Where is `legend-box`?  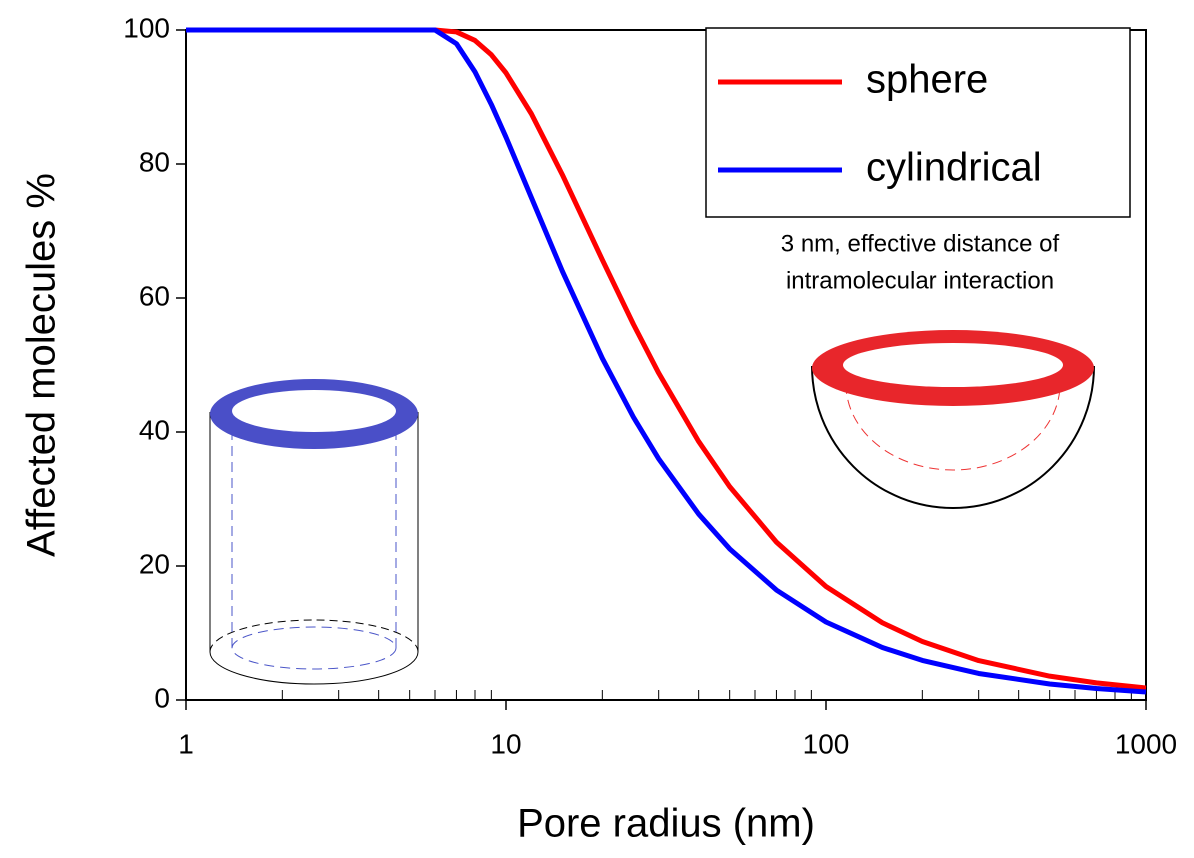
legend-box is located at coordinates (918, 122).